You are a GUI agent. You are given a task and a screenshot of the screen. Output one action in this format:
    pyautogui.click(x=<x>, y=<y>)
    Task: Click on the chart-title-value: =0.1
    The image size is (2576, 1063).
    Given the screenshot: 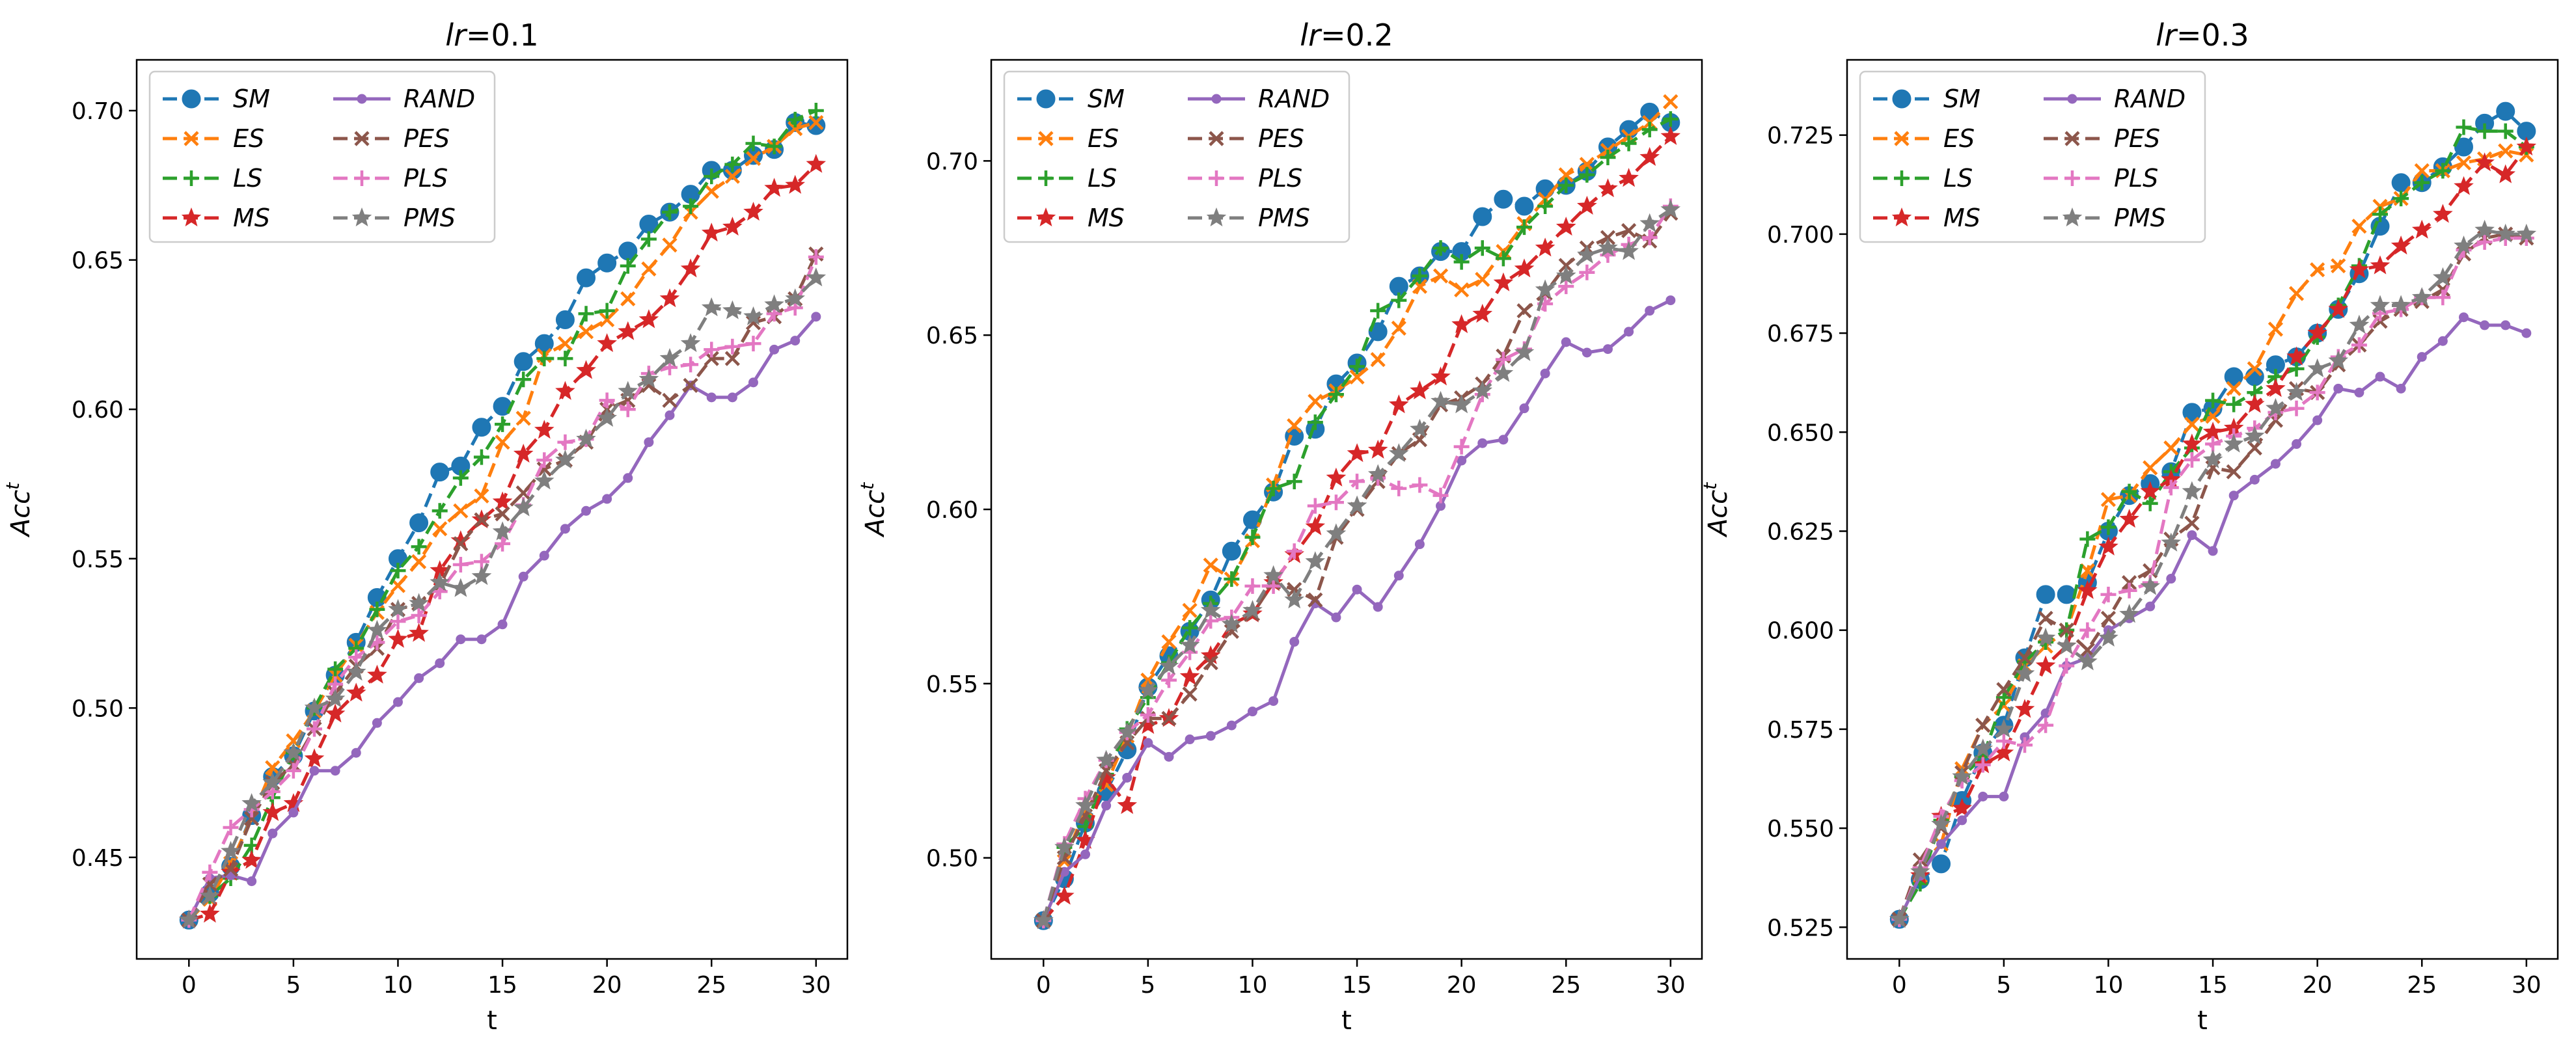 What is the action you would take?
    pyautogui.click(x=503, y=35)
    